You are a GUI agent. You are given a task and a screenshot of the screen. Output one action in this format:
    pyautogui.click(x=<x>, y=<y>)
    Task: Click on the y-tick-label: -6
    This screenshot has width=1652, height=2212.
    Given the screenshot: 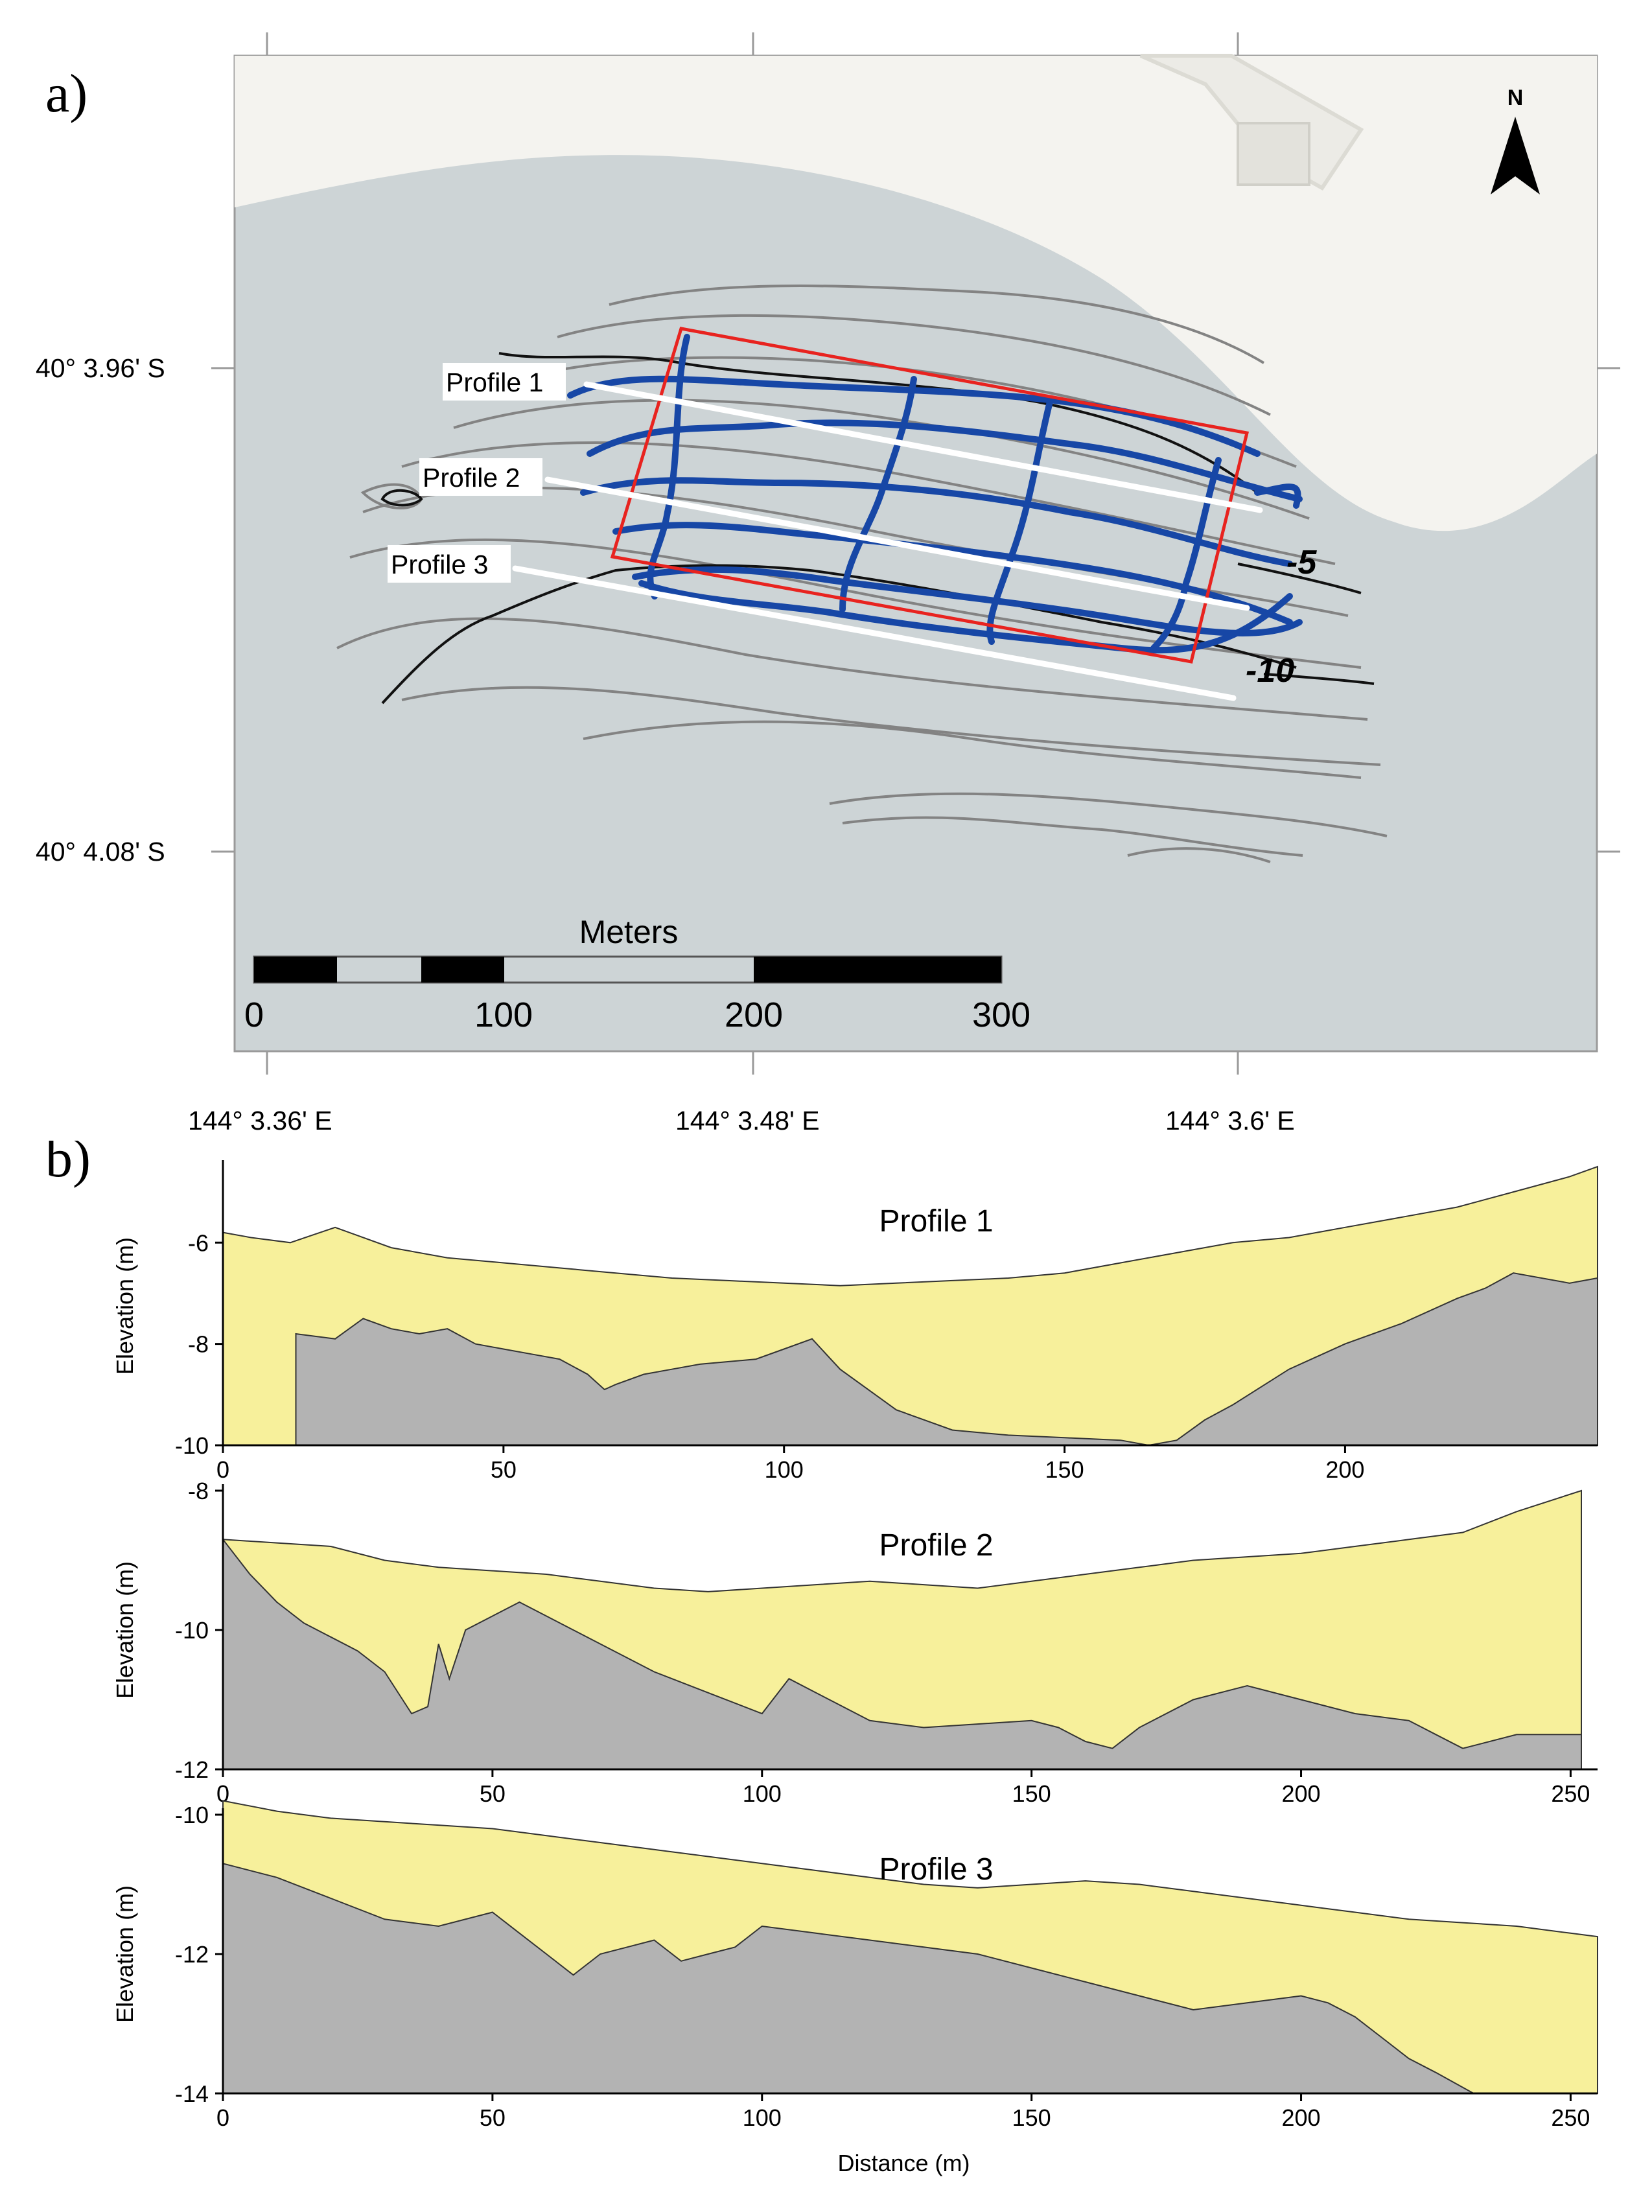 What is the action you would take?
    pyautogui.click(x=198, y=1242)
    